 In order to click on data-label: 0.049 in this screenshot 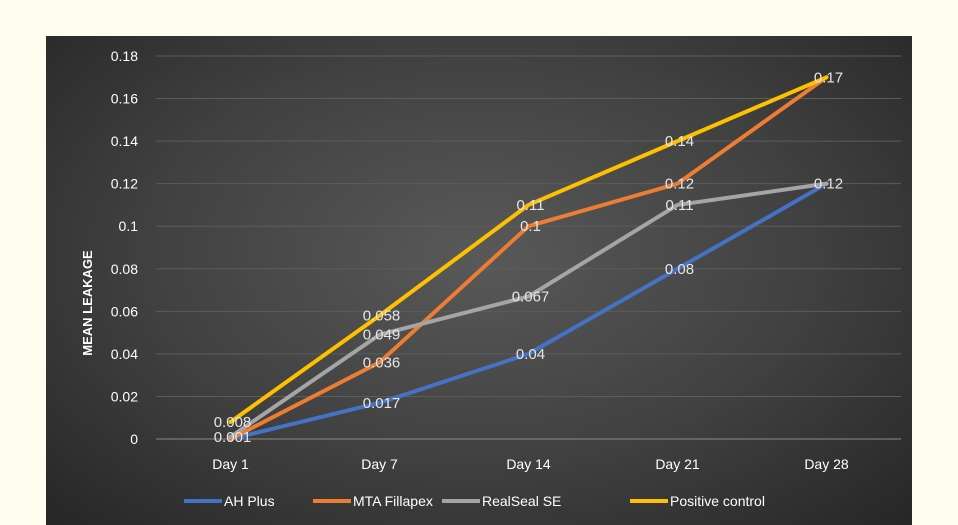, I will do `click(382, 335)`.